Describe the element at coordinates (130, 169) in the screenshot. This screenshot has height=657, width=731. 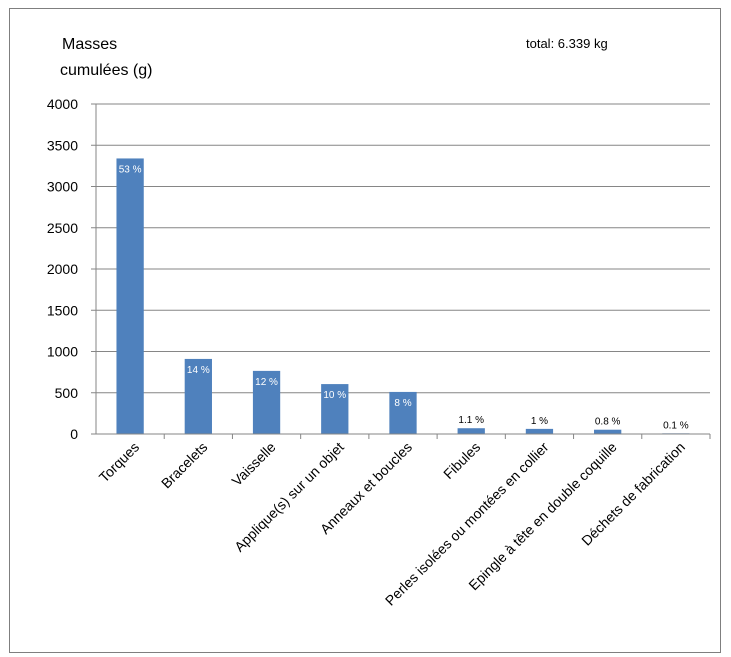
I see `data-label: 53 %` at that location.